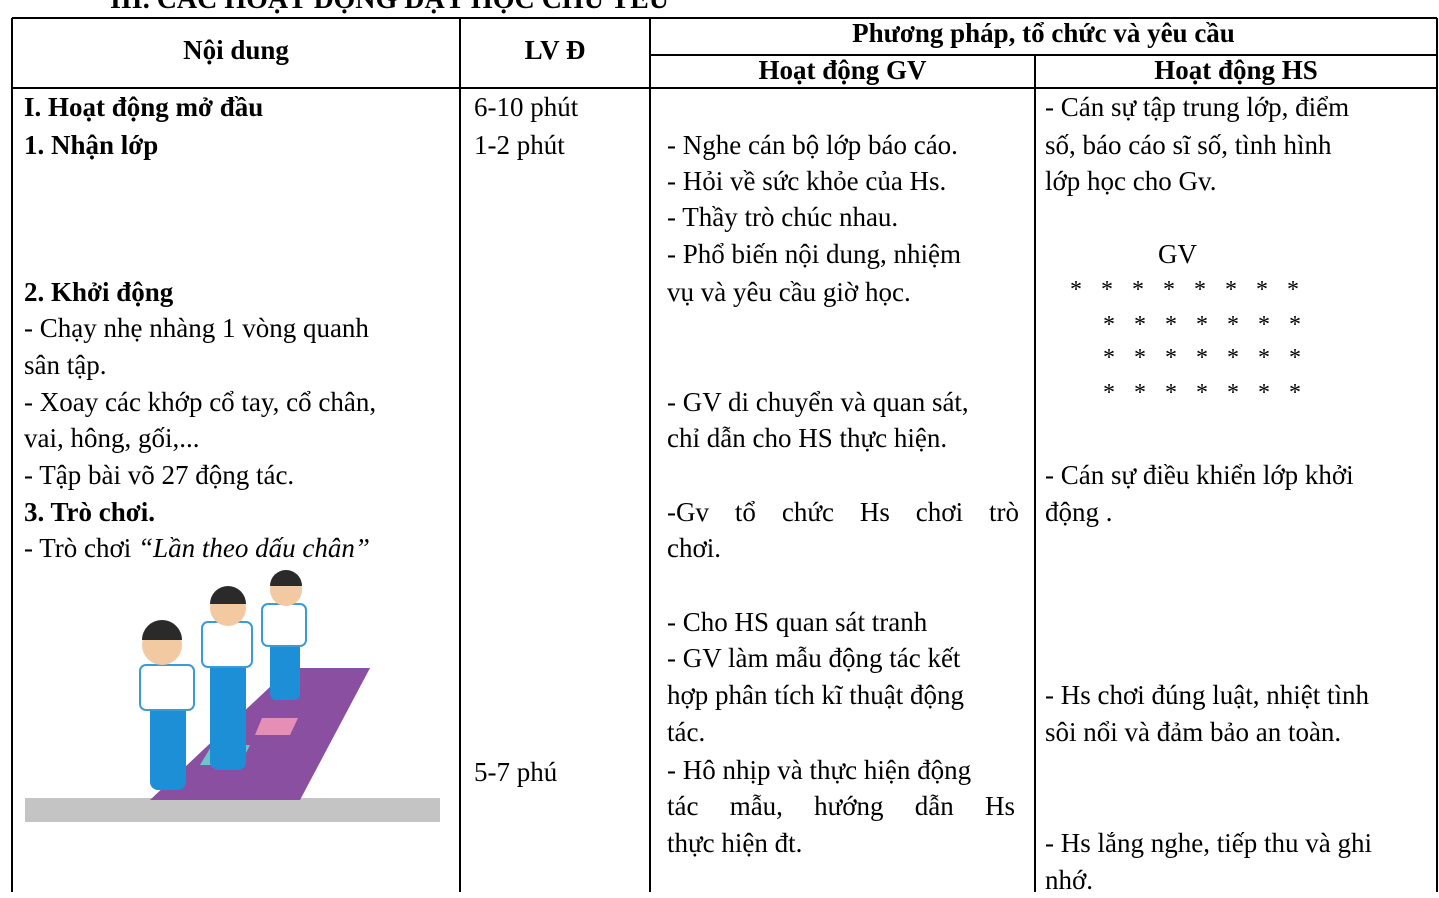  What do you see at coordinates (254, 548) in the screenshot?
I see `cell-text: “Lần theo dấu chân”` at bounding box center [254, 548].